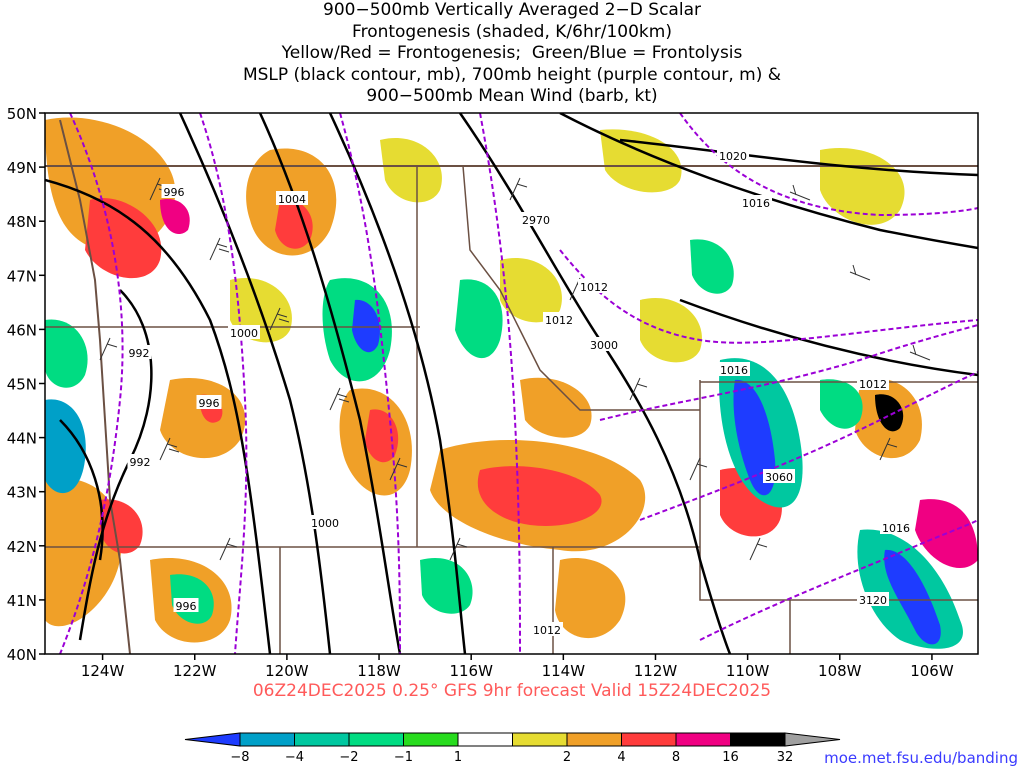 Image resolution: width=1024 pixels, height=768 pixels. I want to click on mslp-contour-label: 1004, so click(292, 199).